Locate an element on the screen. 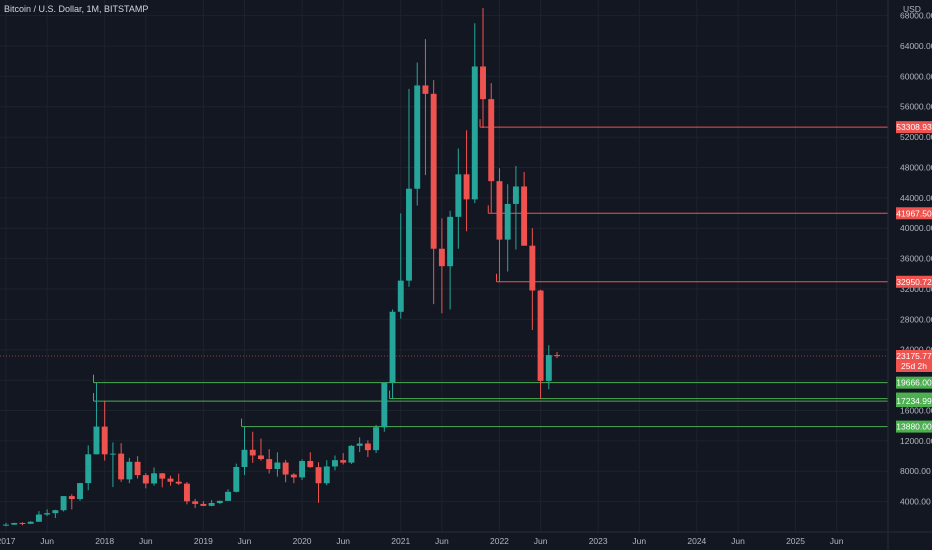 This screenshot has width=932, height=550. current-price-value: 23175.77 is located at coordinates (914, 356).